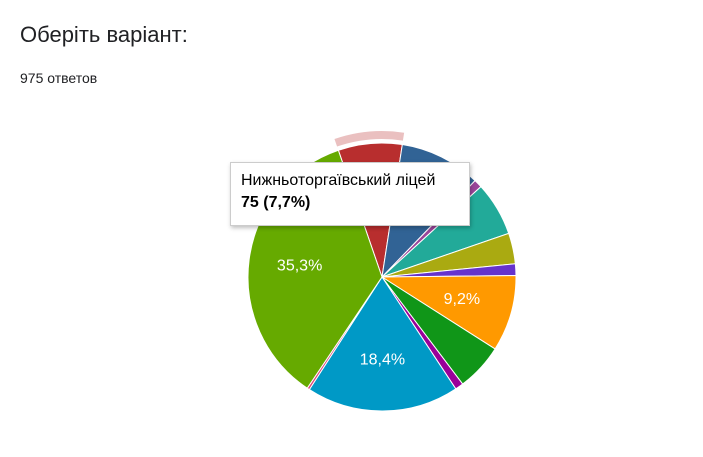 The width and height of the screenshot is (703, 457). What do you see at coordinates (104, 34) in the screenshot?
I see `form-question-title: Оберіть варіант:` at bounding box center [104, 34].